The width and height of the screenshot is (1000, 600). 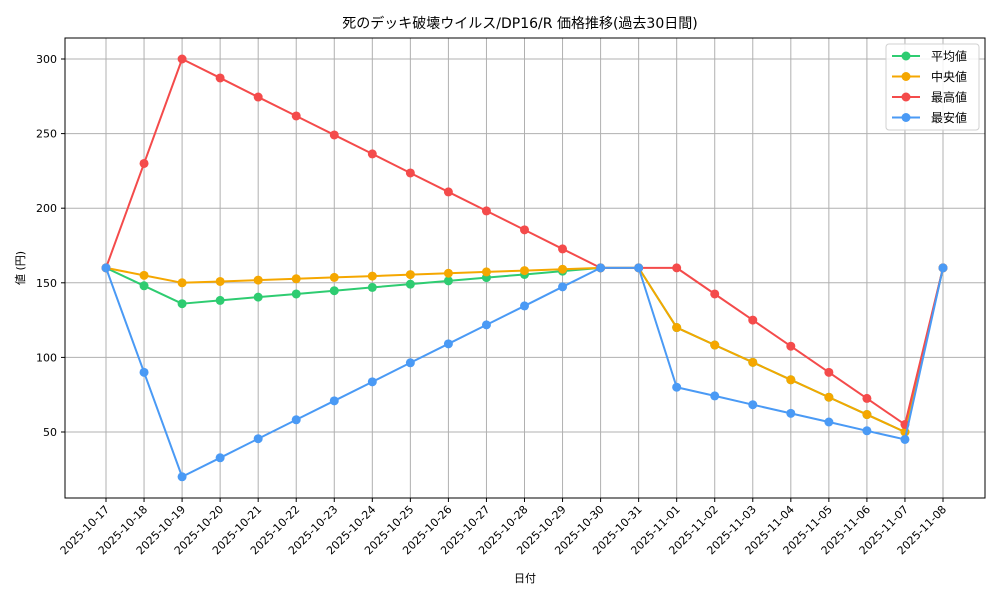 I want to click on y-axis-label: 値 (円), so click(x=20, y=268).